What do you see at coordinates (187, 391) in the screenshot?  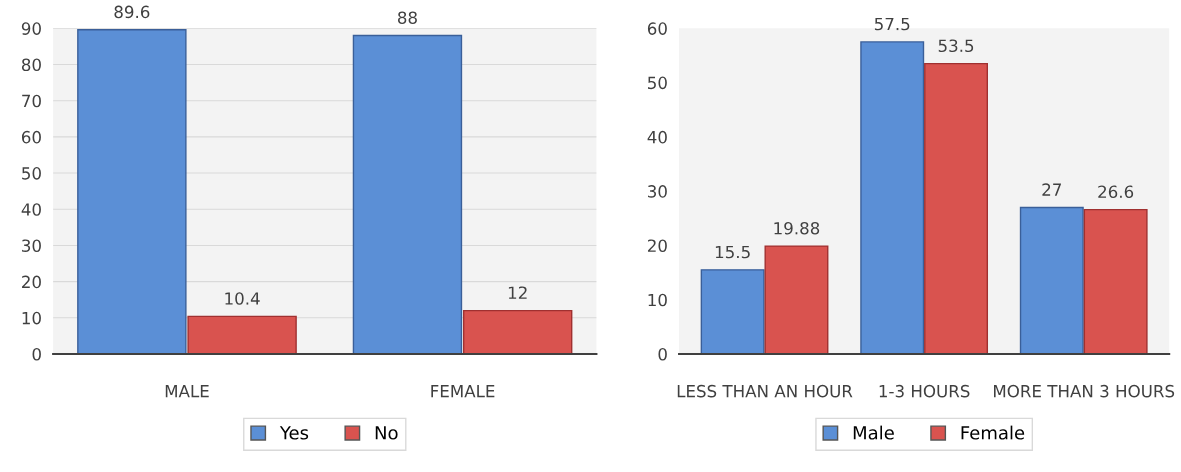 I see `x-tick-label: MALE` at bounding box center [187, 391].